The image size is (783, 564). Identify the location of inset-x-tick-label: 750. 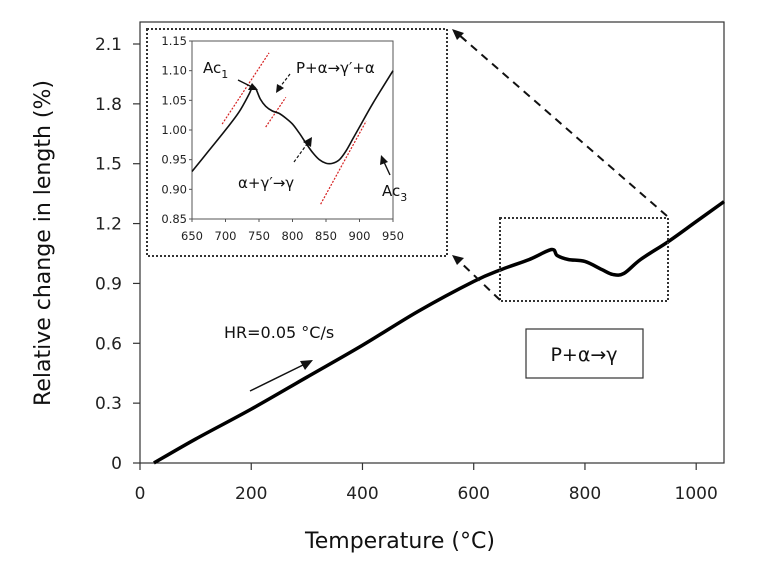
(259, 236).